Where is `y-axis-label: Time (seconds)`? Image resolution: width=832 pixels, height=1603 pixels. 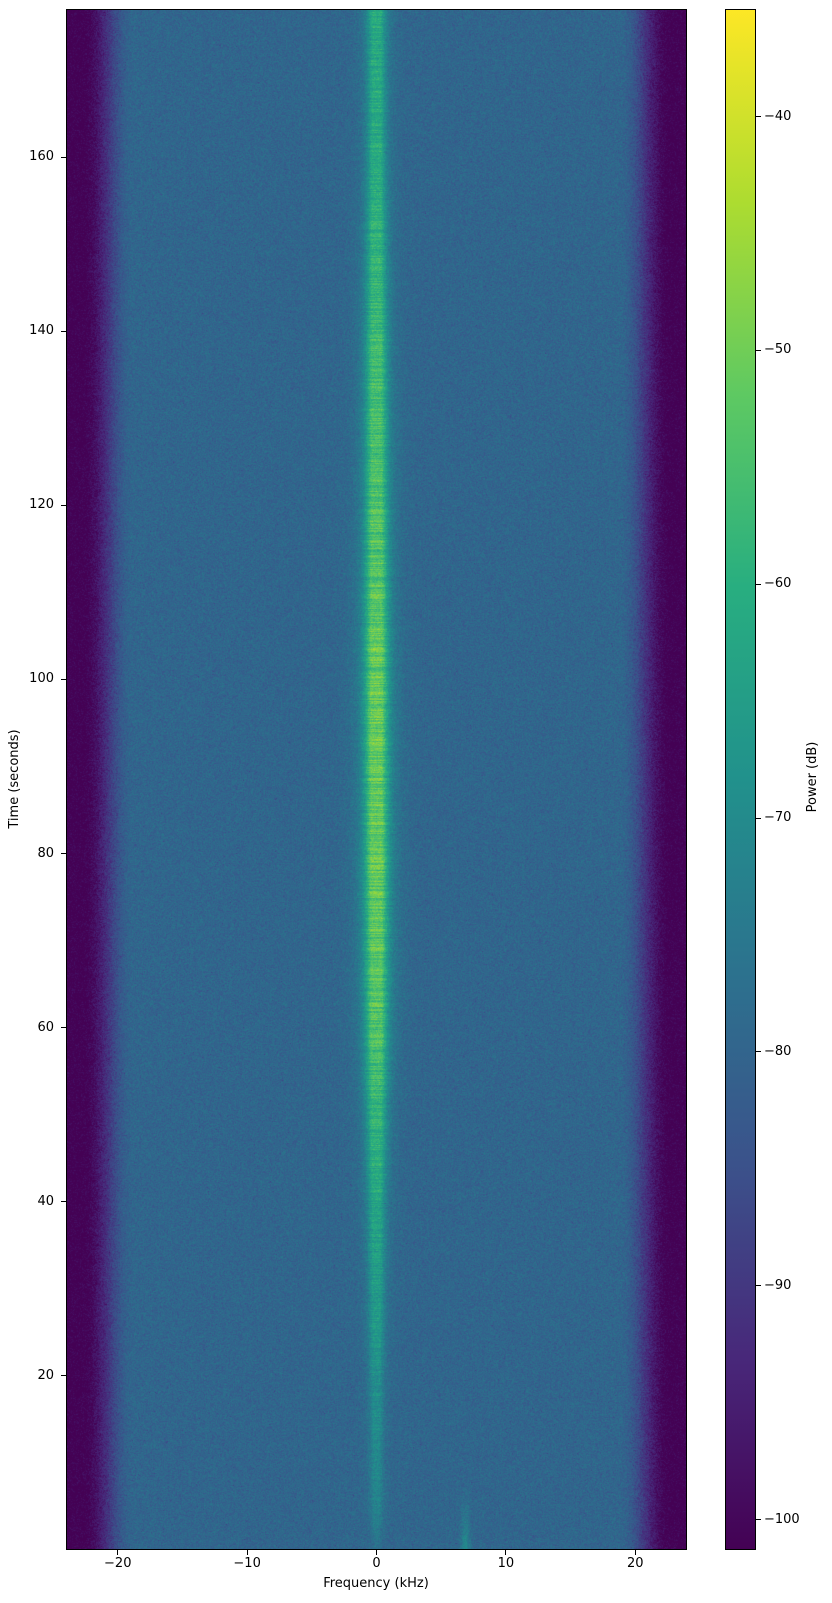 y-axis-label: Time (seconds) is located at coordinates (14, 779).